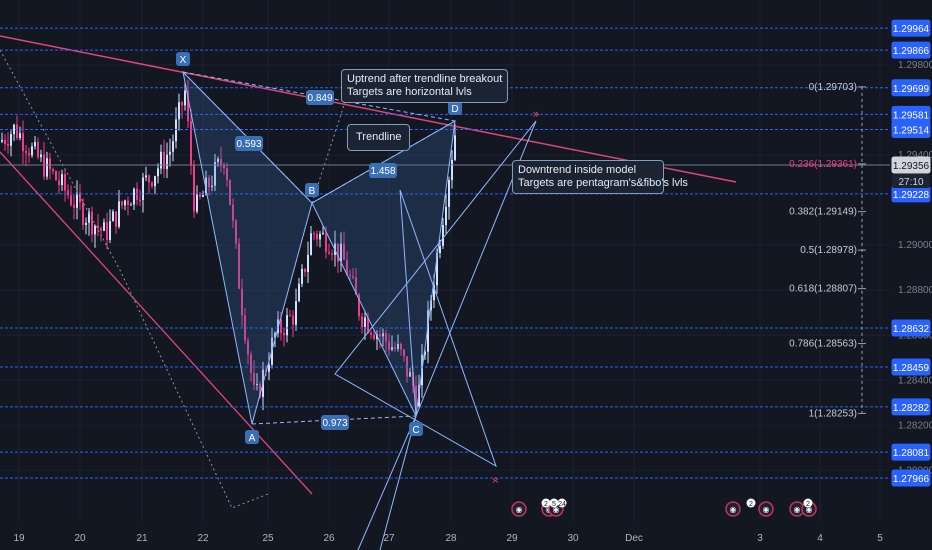 Image resolution: width=932 pixels, height=550 pixels. Describe the element at coordinates (823, 164) in the screenshot. I see `fib-level-label: 0.236(1.29361)` at that location.